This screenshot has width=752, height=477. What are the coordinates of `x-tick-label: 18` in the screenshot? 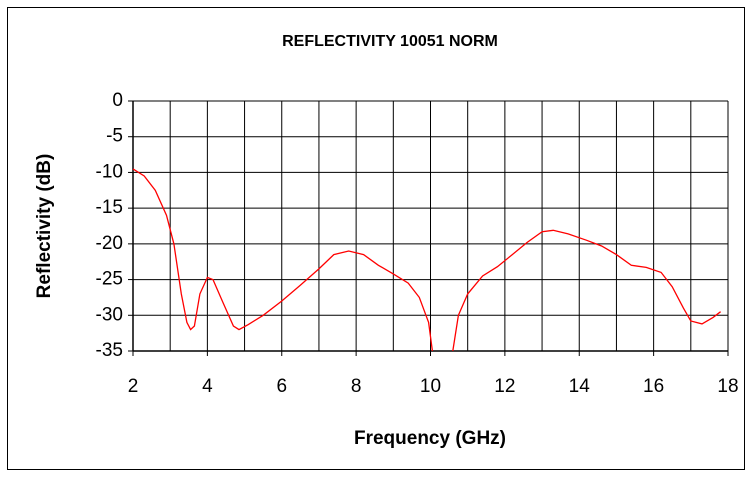 It's located at (727, 386).